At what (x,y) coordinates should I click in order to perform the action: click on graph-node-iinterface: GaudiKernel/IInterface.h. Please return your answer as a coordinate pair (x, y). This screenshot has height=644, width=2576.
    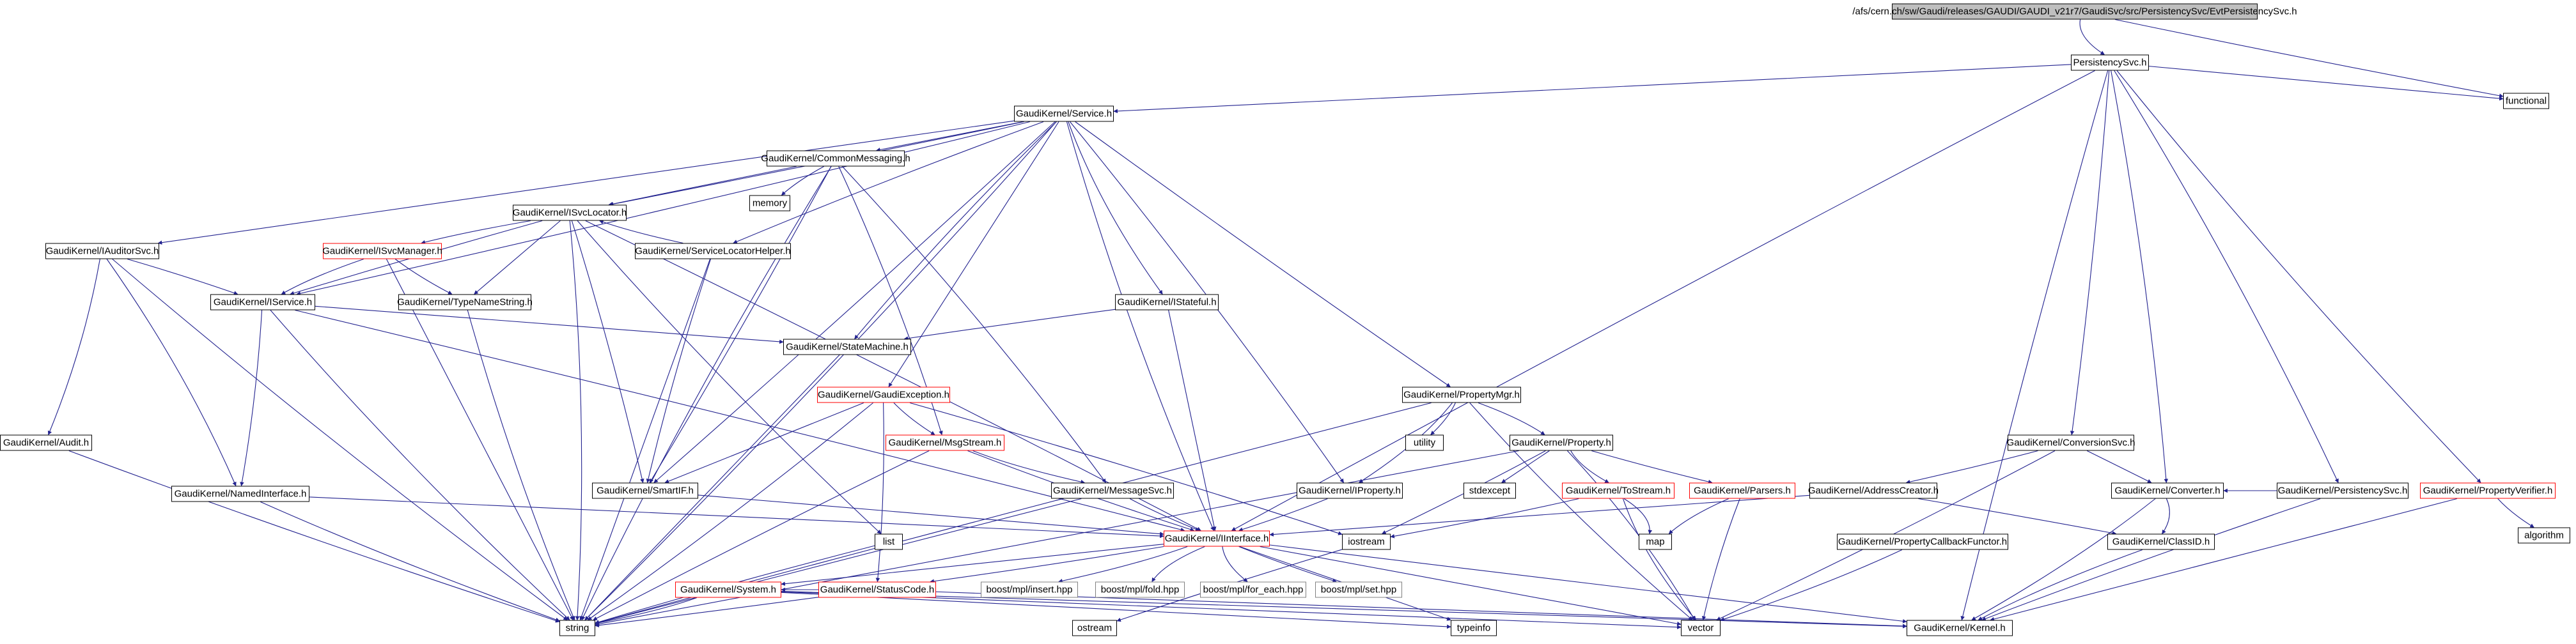
    Looking at the image, I should click on (1217, 538).